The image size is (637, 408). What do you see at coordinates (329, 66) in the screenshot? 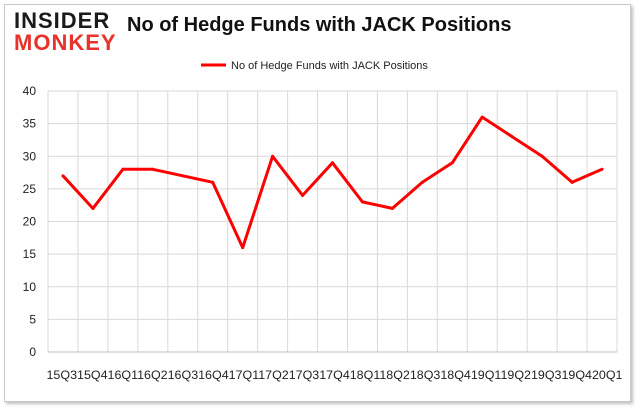
I see `legend-label: No of Hedge Funds with JACK Positions` at bounding box center [329, 66].